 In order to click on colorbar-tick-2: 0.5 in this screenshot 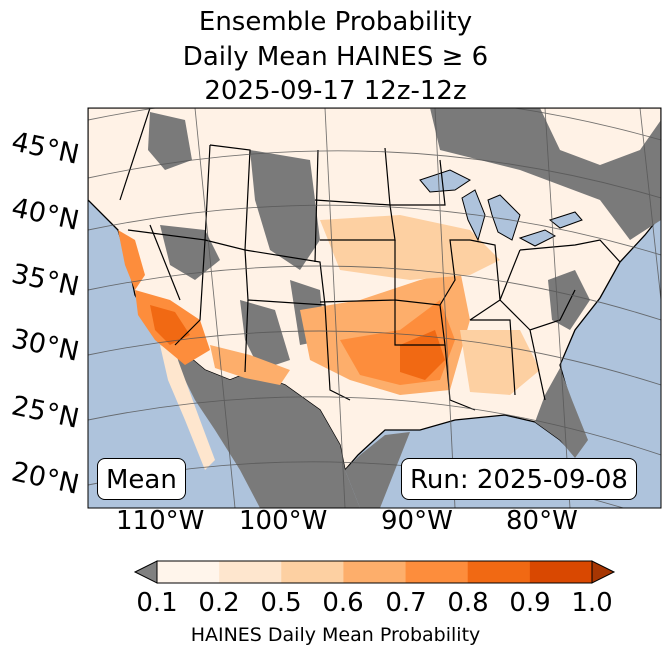, I will do `click(281, 603)`.